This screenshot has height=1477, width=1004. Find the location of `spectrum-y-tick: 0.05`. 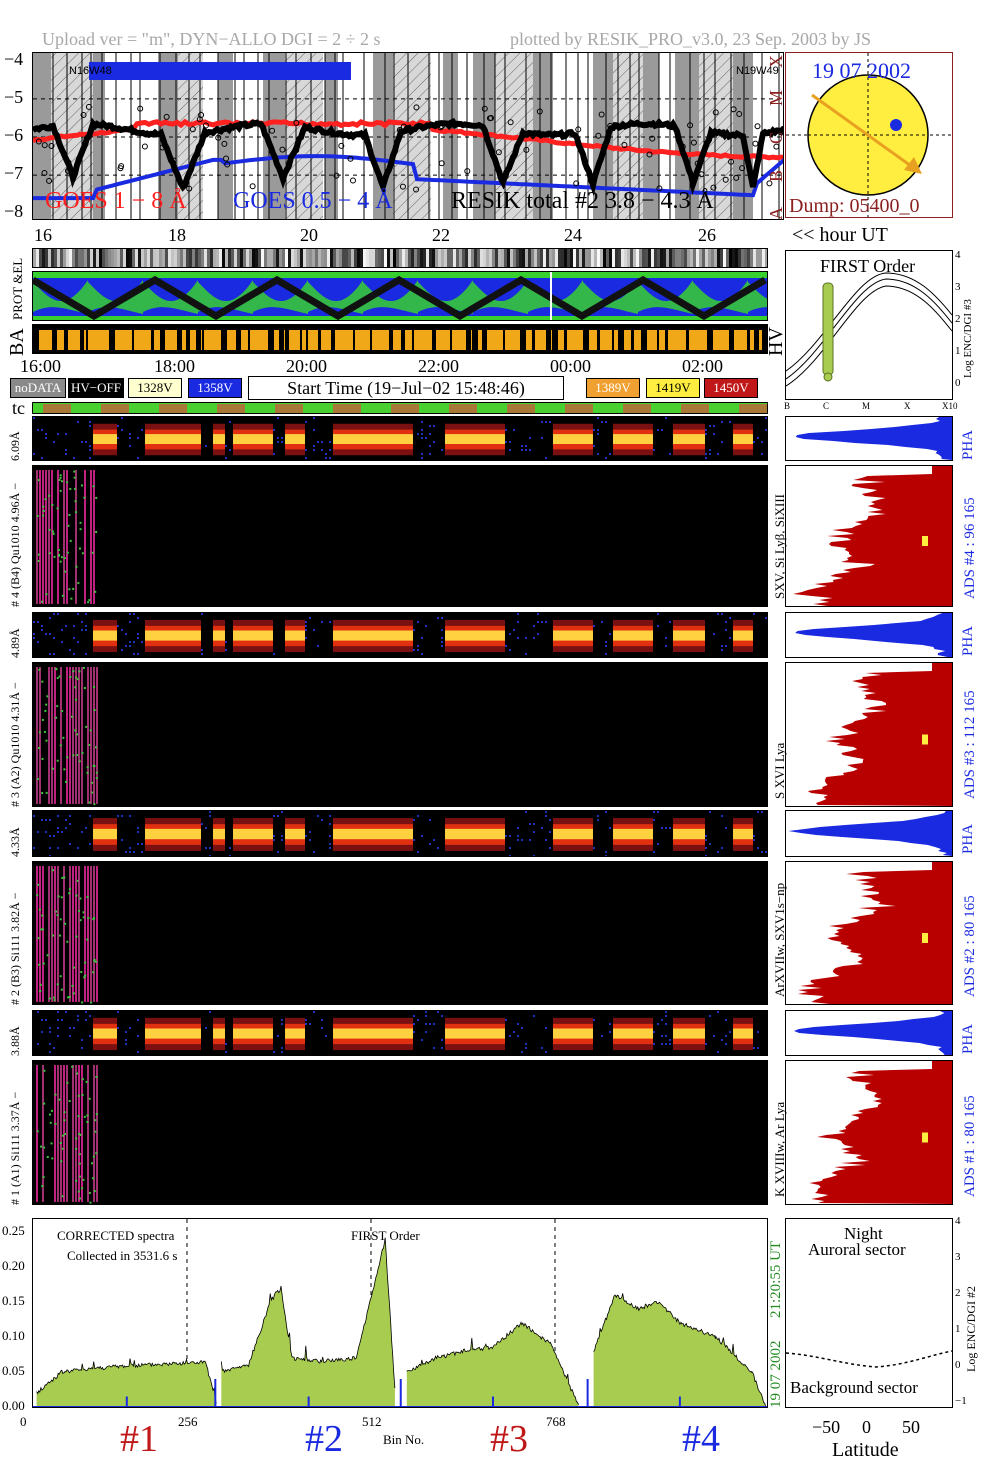

spectrum-y-tick: 0.05 is located at coordinates (13, 1370).